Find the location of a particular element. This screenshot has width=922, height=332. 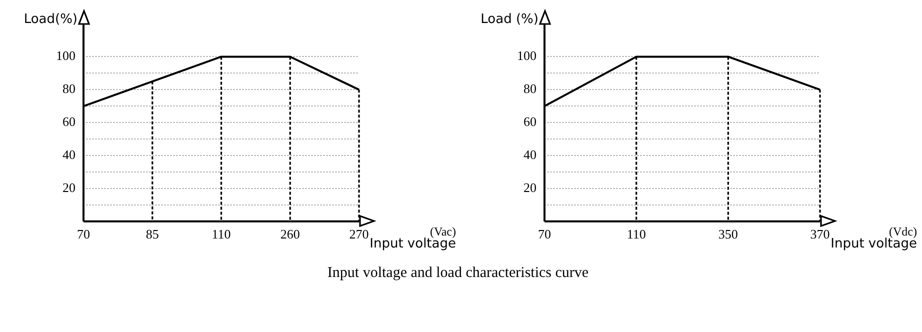

text: (Vac) is located at coordinates (443, 231).